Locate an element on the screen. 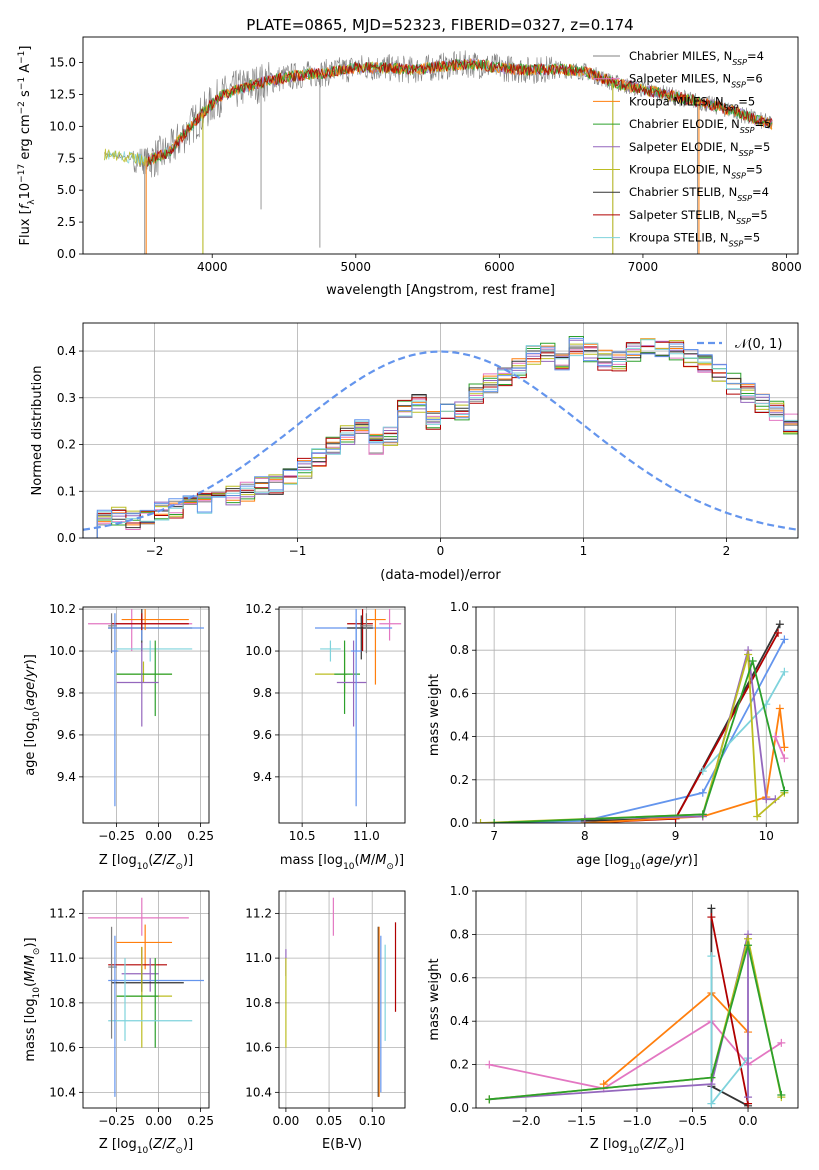 The width and height of the screenshot is (819, 1170). y-tick-label: 0.6 is located at coordinates (459, 693).